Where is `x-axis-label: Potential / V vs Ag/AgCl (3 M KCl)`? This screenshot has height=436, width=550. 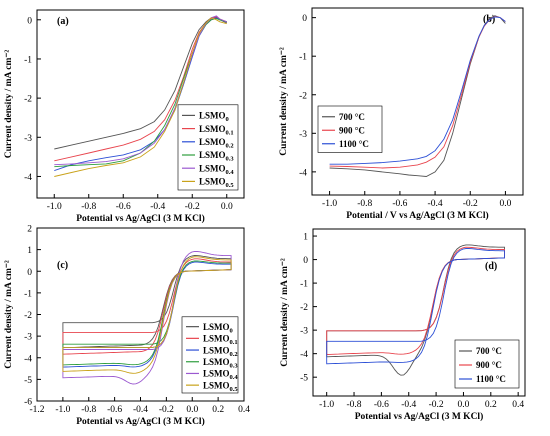 x-axis-label: Potential / V vs Ag/AgCl (3 M KCl) is located at coordinates (417, 215).